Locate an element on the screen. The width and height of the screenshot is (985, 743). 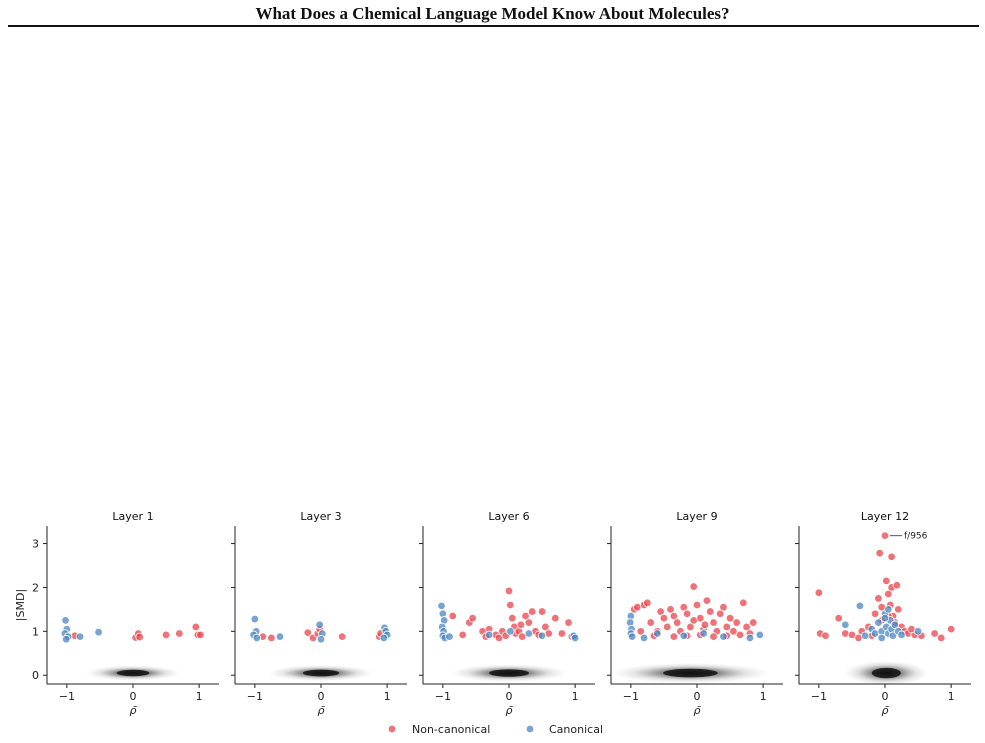
panel-title: Layer 9 is located at coordinates (696, 516).